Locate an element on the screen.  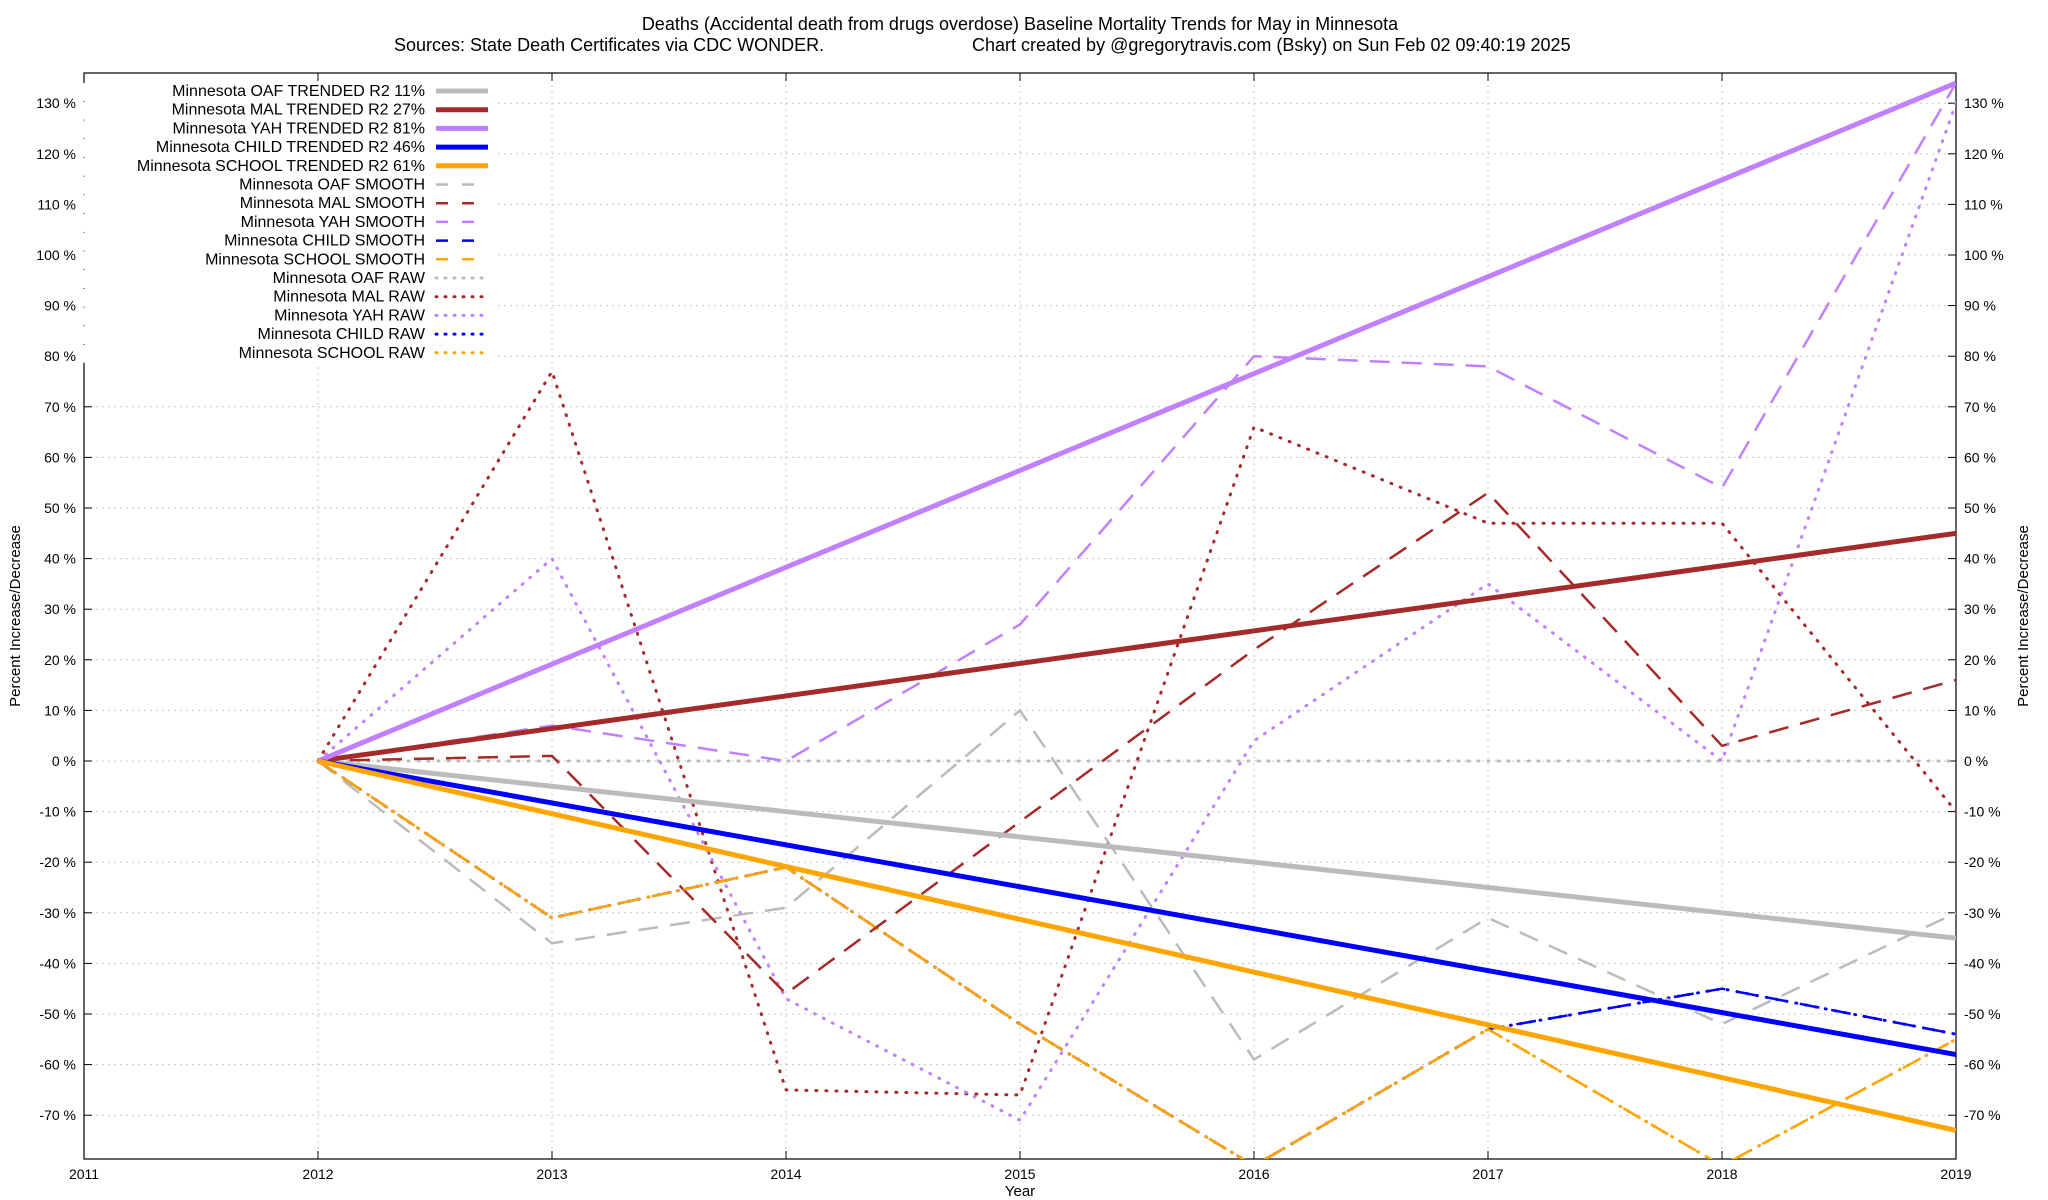
legend-label: Minnesota SCHOOL TRENDED R2 61% is located at coordinates (281, 166).